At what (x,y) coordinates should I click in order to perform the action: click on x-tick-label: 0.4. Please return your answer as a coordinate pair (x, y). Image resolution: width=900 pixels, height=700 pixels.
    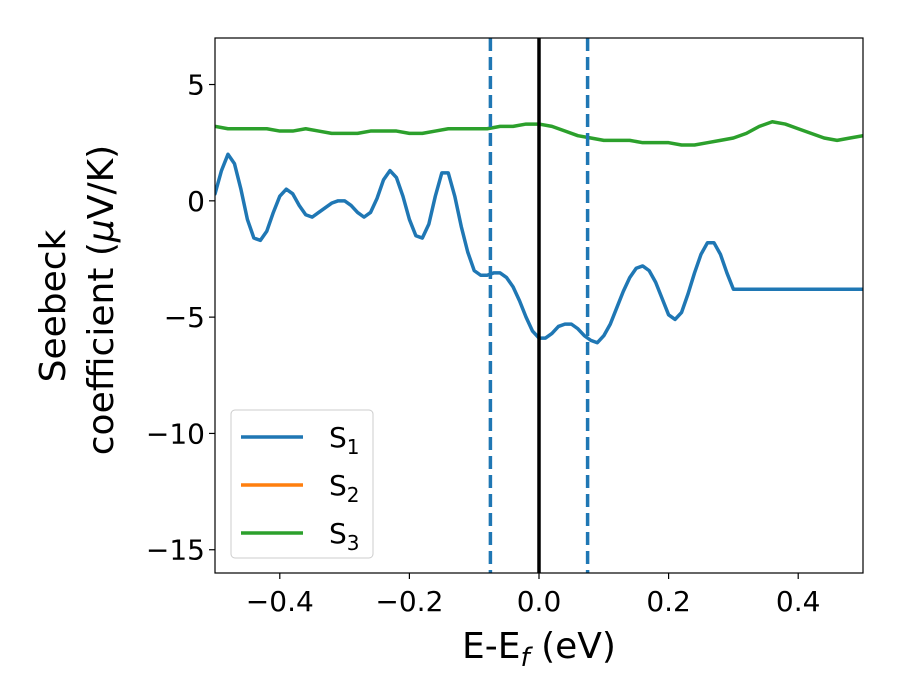
    Looking at the image, I should click on (798, 601).